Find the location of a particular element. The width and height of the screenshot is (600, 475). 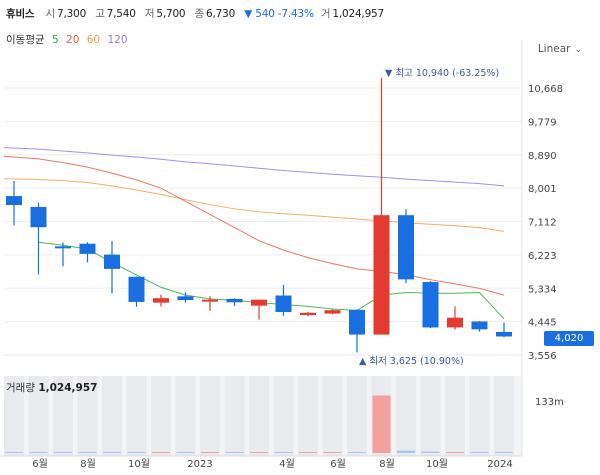

close-label: 종 is located at coordinates (199, 14).